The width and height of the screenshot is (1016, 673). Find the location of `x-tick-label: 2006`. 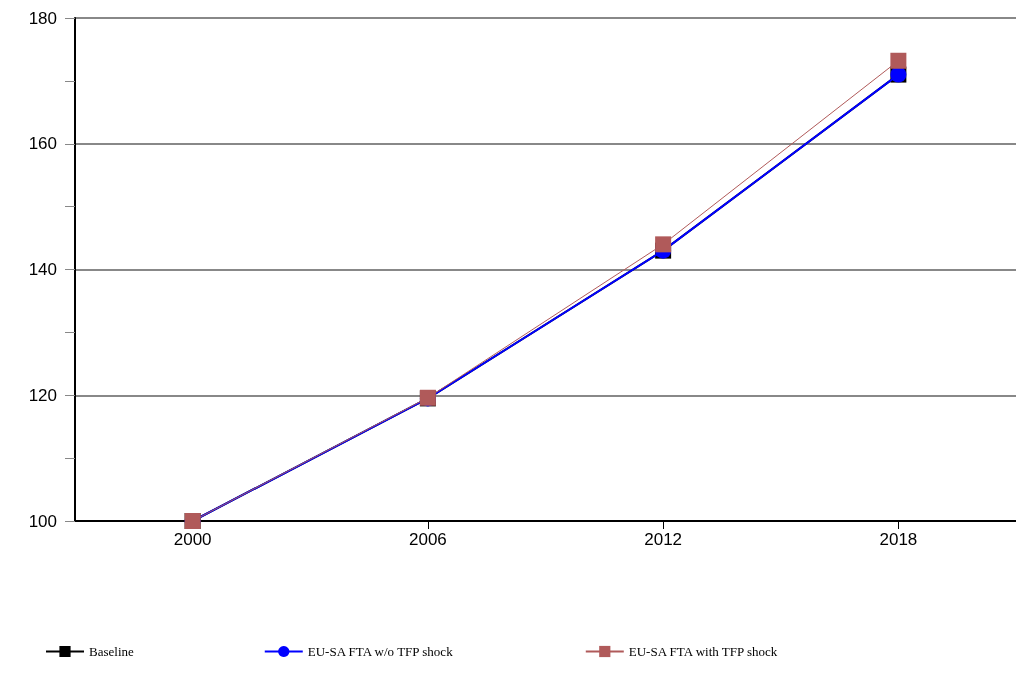

x-tick-label: 2006 is located at coordinates (427, 539).